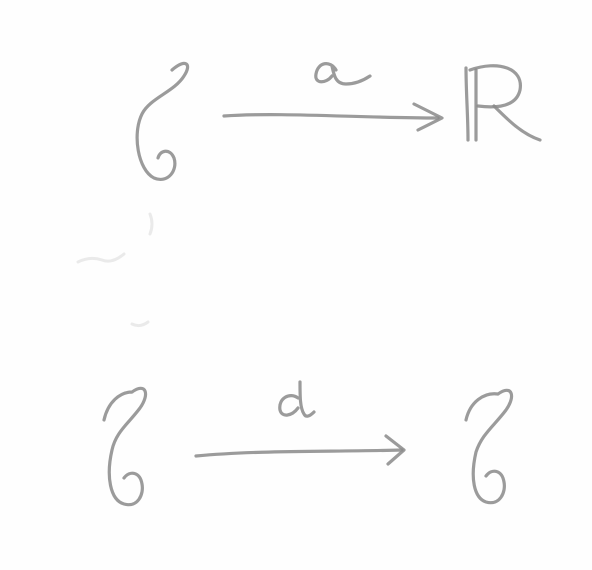  What do you see at coordinates (503, 103) in the screenshot?
I see `row-1-target-node: ℝ` at bounding box center [503, 103].